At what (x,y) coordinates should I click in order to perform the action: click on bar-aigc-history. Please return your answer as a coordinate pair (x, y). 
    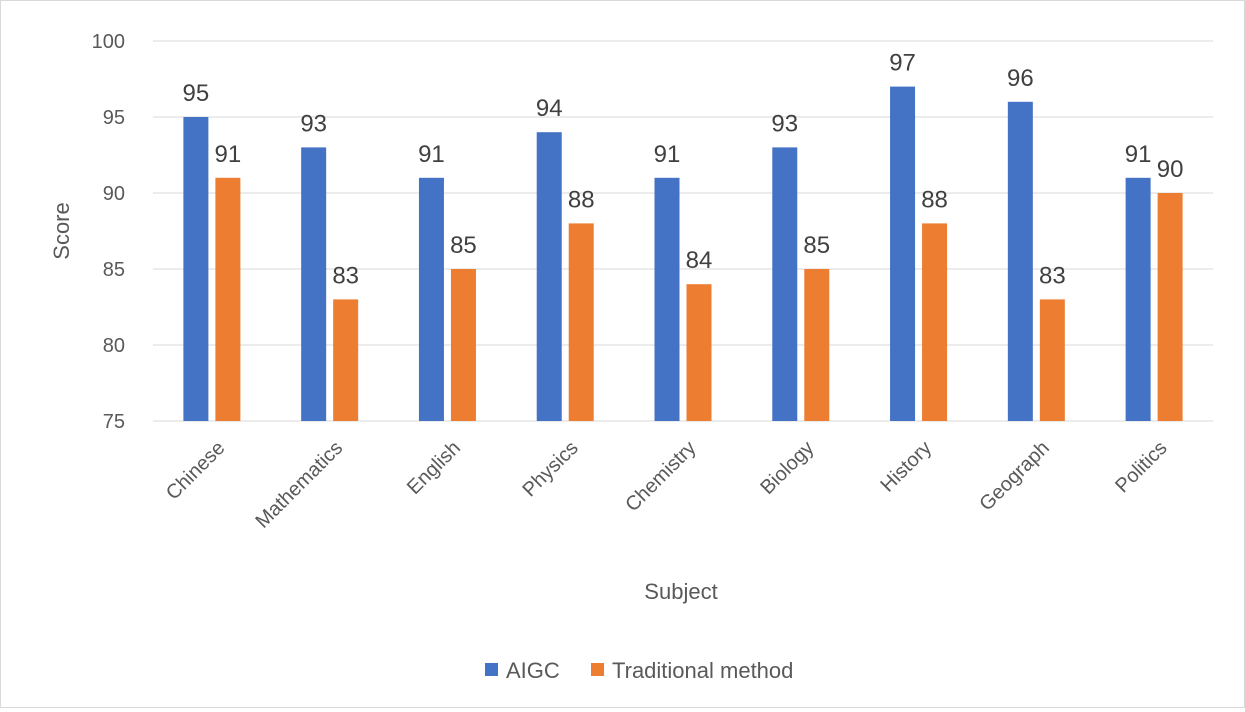
    Looking at the image, I should click on (903, 253).